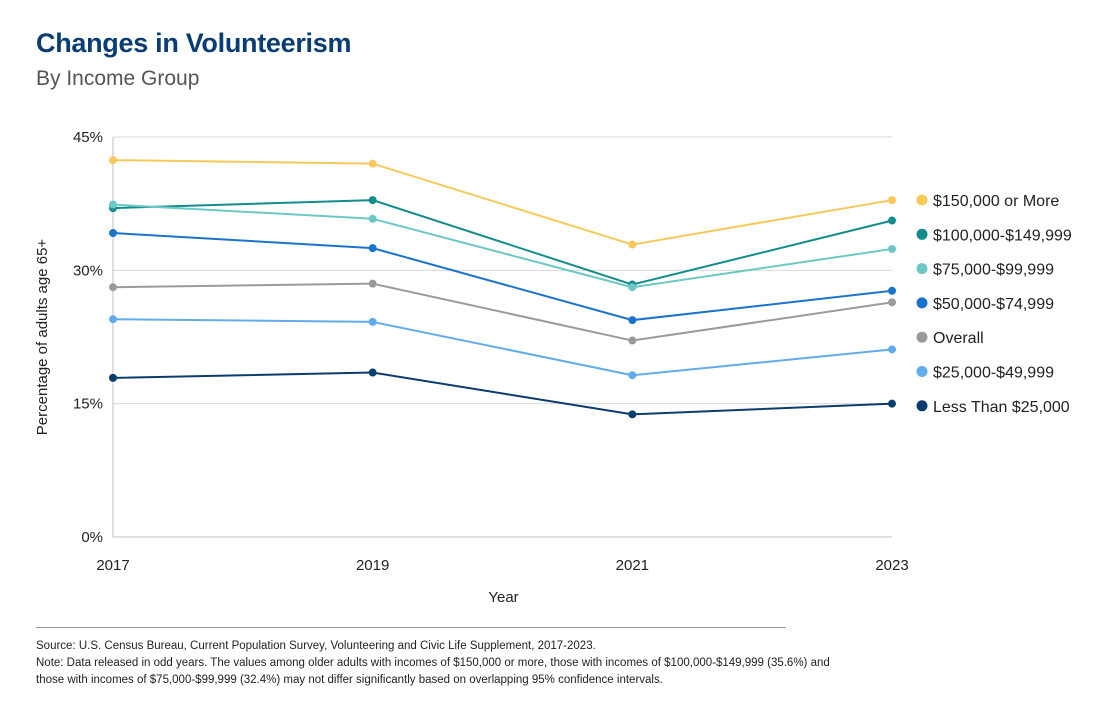 The height and width of the screenshot is (728, 1117). What do you see at coordinates (996, 201) in the screenshot?
I see `legend-label: $150,000 or More` at bounding box center [996, 201].